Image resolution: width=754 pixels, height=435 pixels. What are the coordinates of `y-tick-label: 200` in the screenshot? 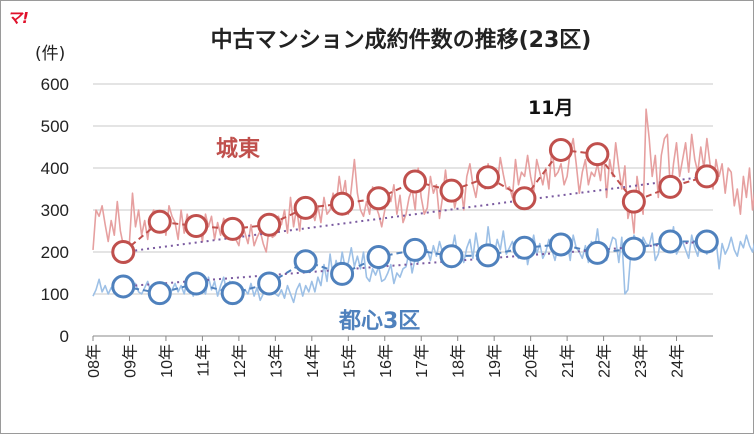 It's located at (55, 252).